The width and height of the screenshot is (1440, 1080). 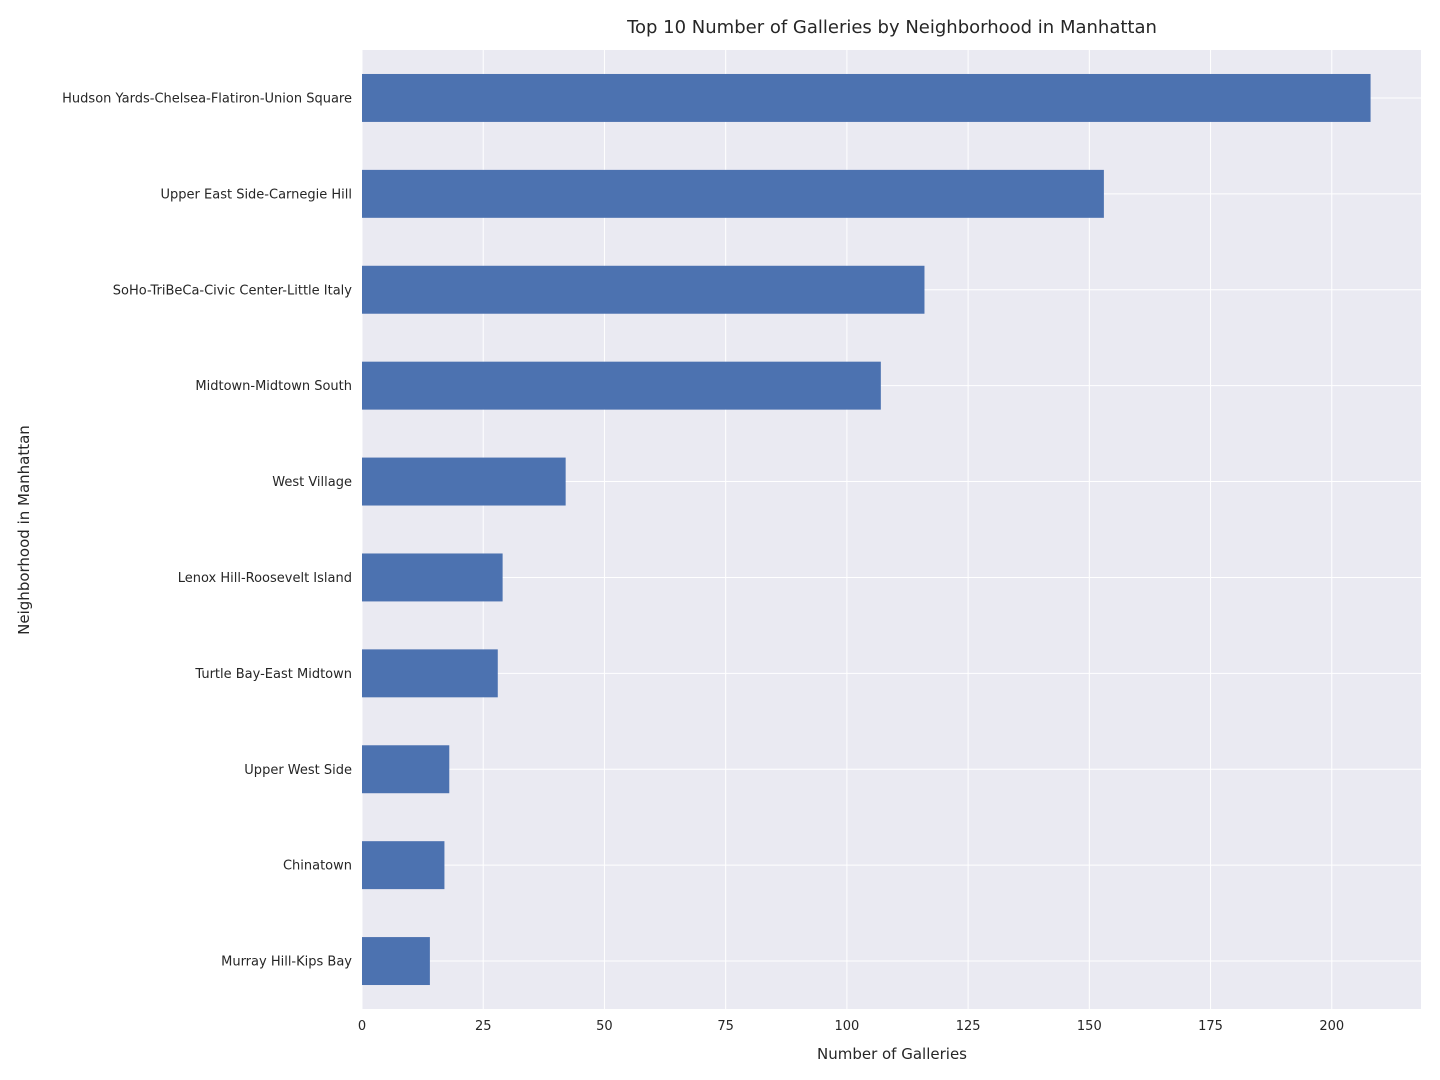 What do you see at coordinates (725, 1026) in the screenshot?
I see `x-tick-label: 75` at bounding box center [725, 1026].